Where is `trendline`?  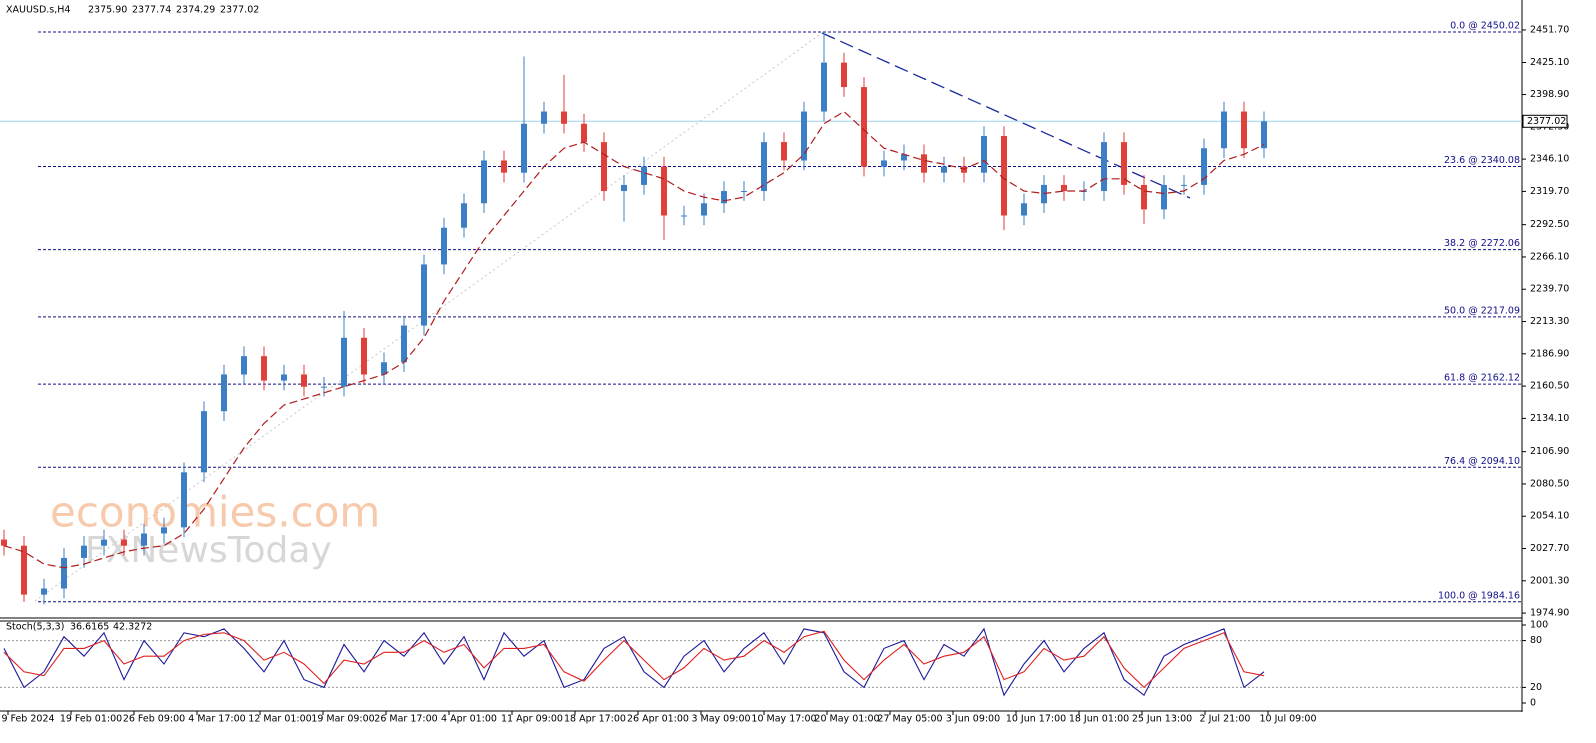
trendline is located at coordinates (1006, 115).